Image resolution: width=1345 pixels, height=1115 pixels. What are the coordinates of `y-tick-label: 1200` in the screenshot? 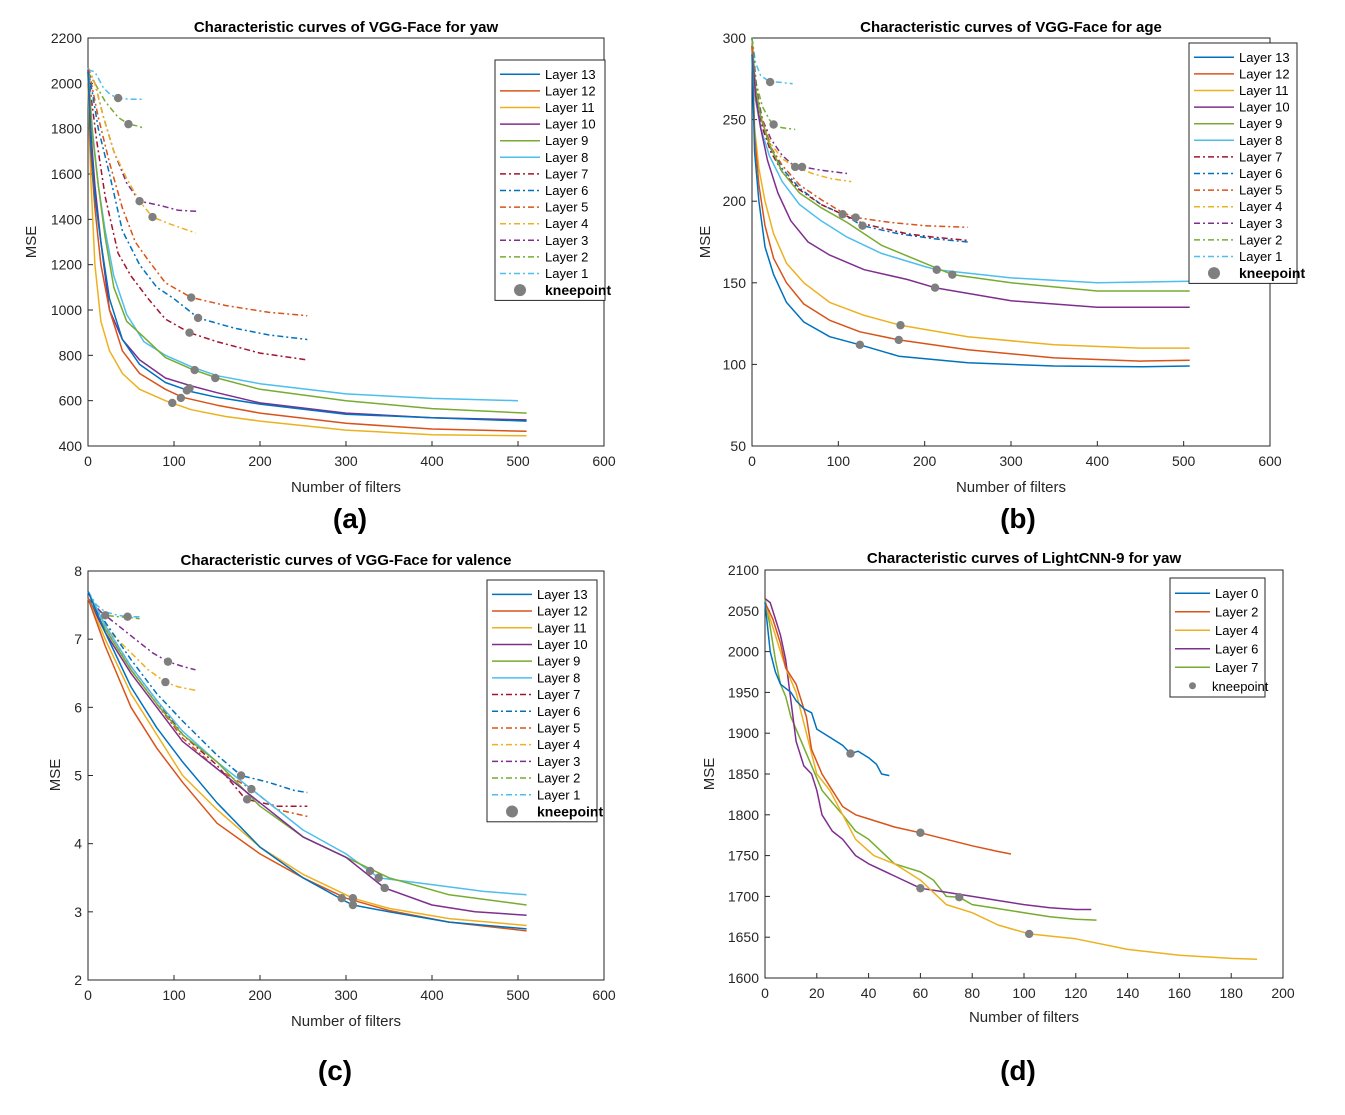 It's located at (66, 265).